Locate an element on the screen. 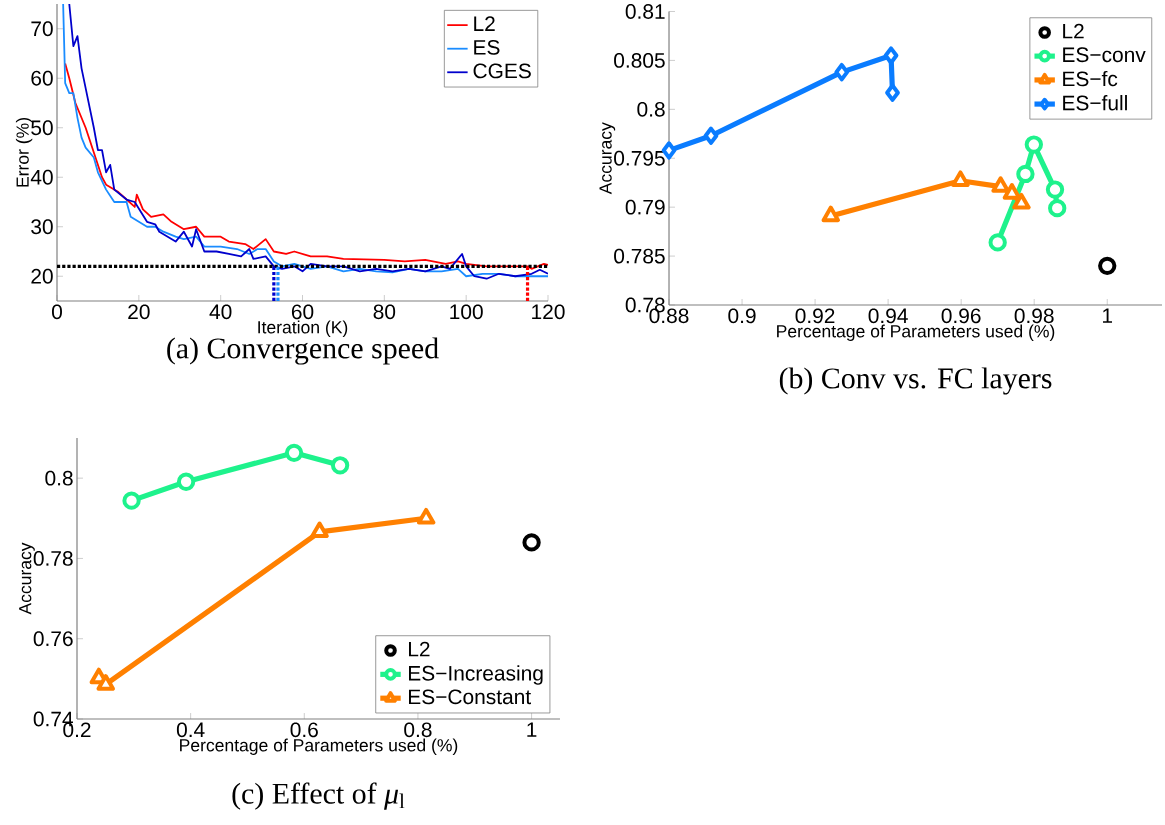  x-tick-label: 0.94 is located at coordinates (888, 316).